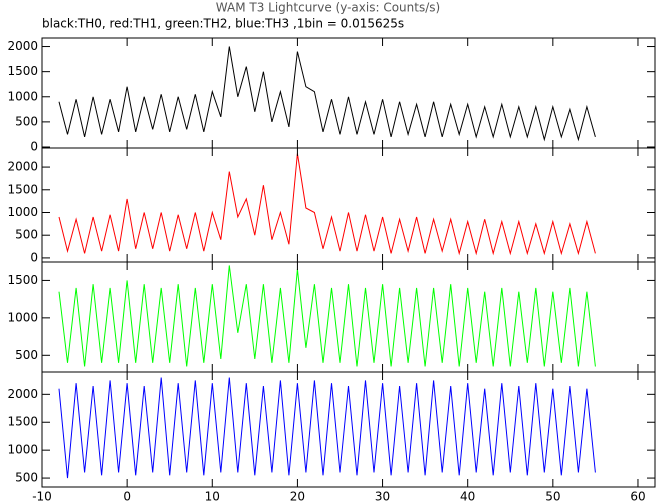  What do you see at coordinates (127, 497) in the screenshot?
I see `x-tick-label: 0` at bounding box center [127, 497].